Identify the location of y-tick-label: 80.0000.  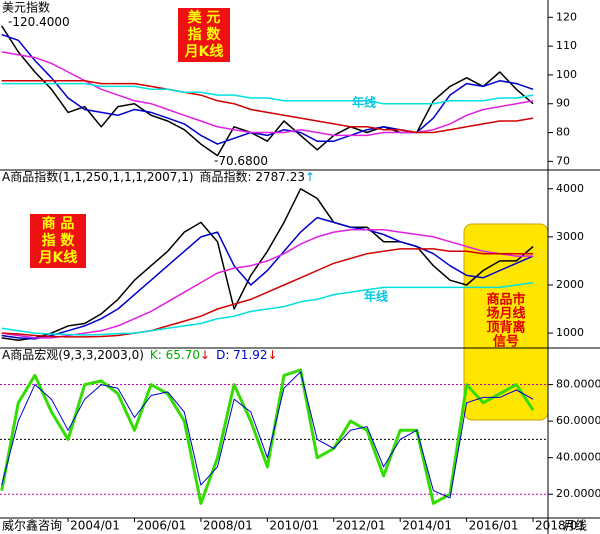
(578, 384).